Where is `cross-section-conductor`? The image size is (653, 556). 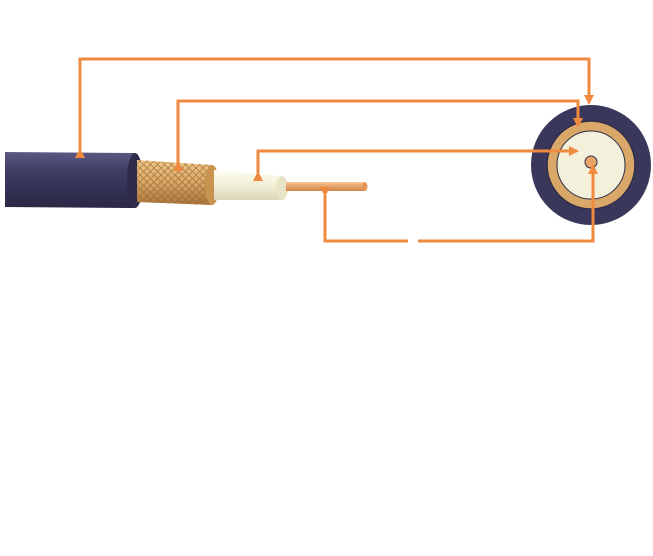
cross-section-conductor is located at coordinates (591, 162).